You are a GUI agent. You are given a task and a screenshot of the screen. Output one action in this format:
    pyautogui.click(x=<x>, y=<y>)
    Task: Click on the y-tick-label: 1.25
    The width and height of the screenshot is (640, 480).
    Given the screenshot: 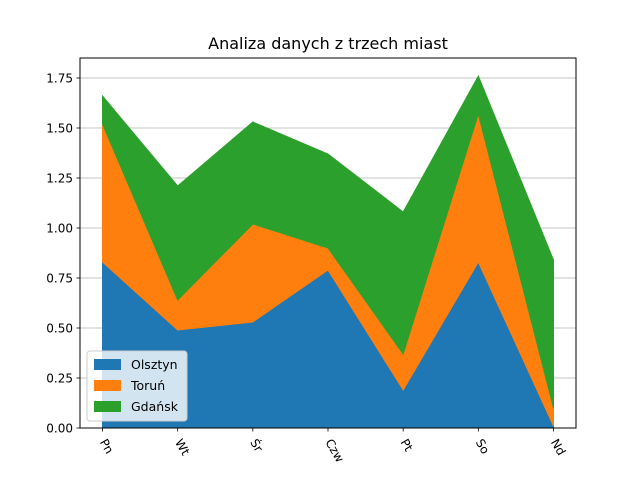 What is the action you would take?
    pyautogui.click(x=59, y=178)
    